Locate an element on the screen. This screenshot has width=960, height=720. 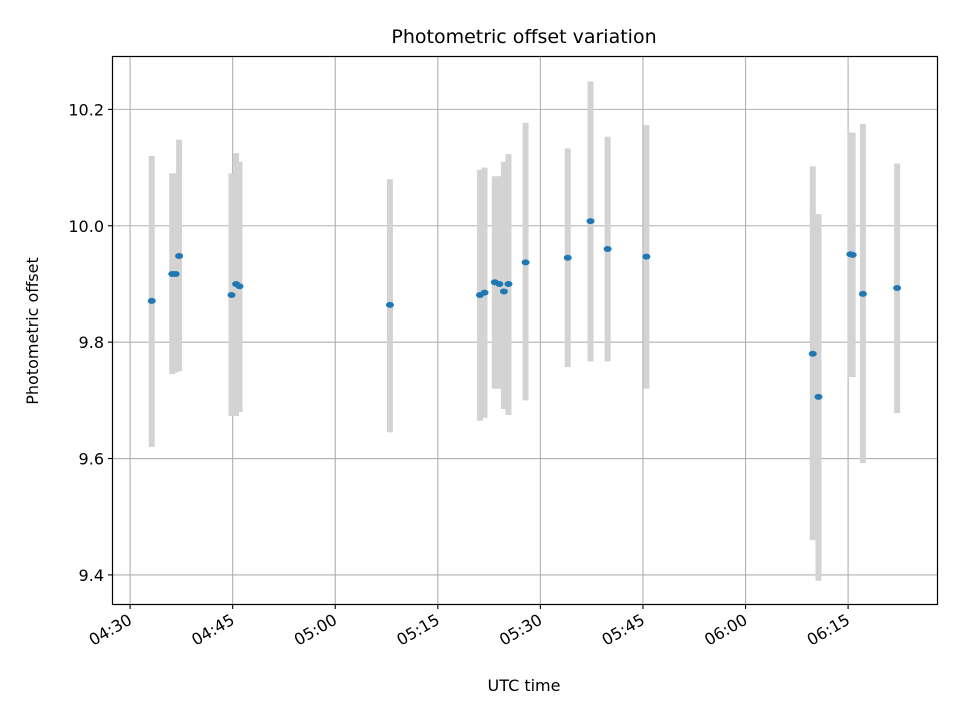
y-tick-label: 9.6 is located at coordinates (91, 459).